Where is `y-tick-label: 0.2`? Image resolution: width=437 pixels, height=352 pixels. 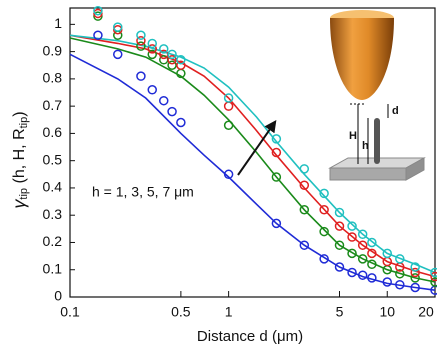 y-tick-label: 0.2 is located at coordinates (53, 241).